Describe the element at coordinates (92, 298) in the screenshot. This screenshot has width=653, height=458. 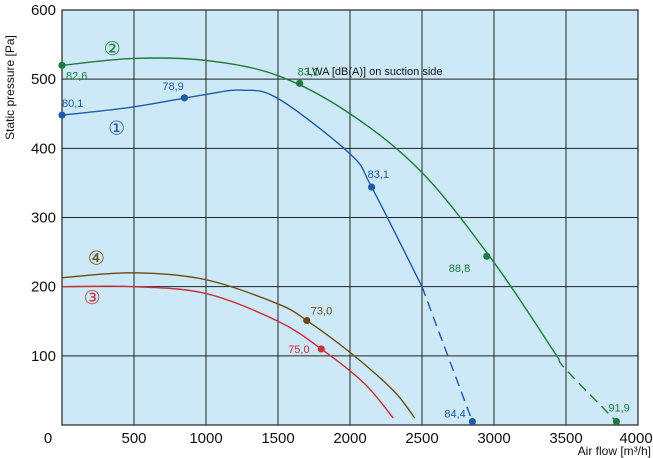
I see `series-name-label: ③` at that location.